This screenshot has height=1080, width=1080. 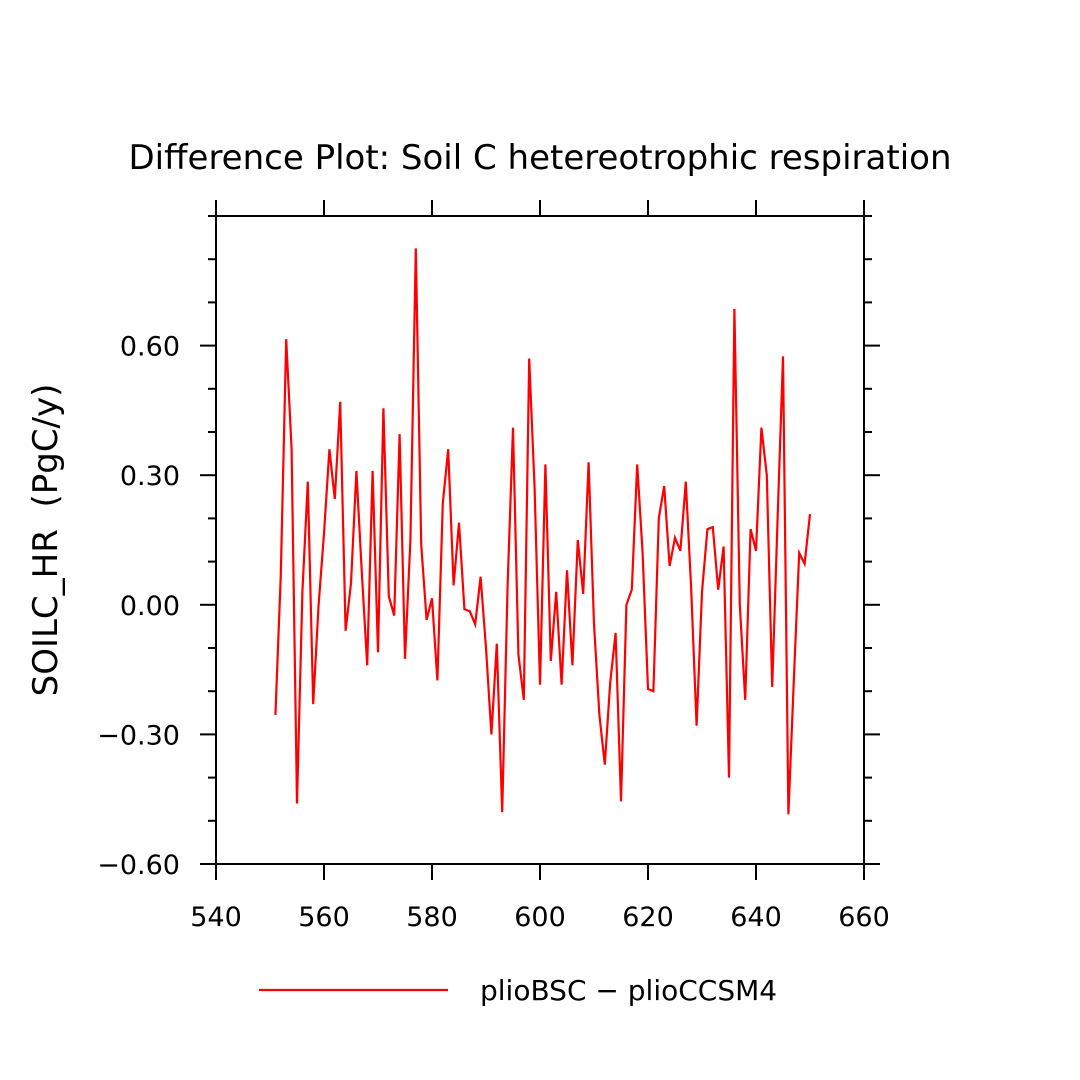 What do you see at coordinates (648, 917) in the screenshot?
I see `x-tick-label: 620` at bounding box center [648, 917].